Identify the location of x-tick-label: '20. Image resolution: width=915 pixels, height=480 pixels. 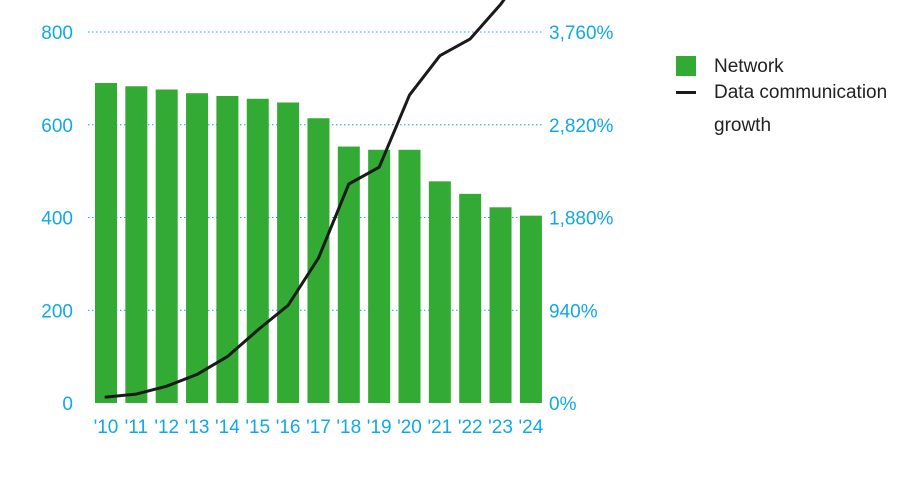
(409, 427).